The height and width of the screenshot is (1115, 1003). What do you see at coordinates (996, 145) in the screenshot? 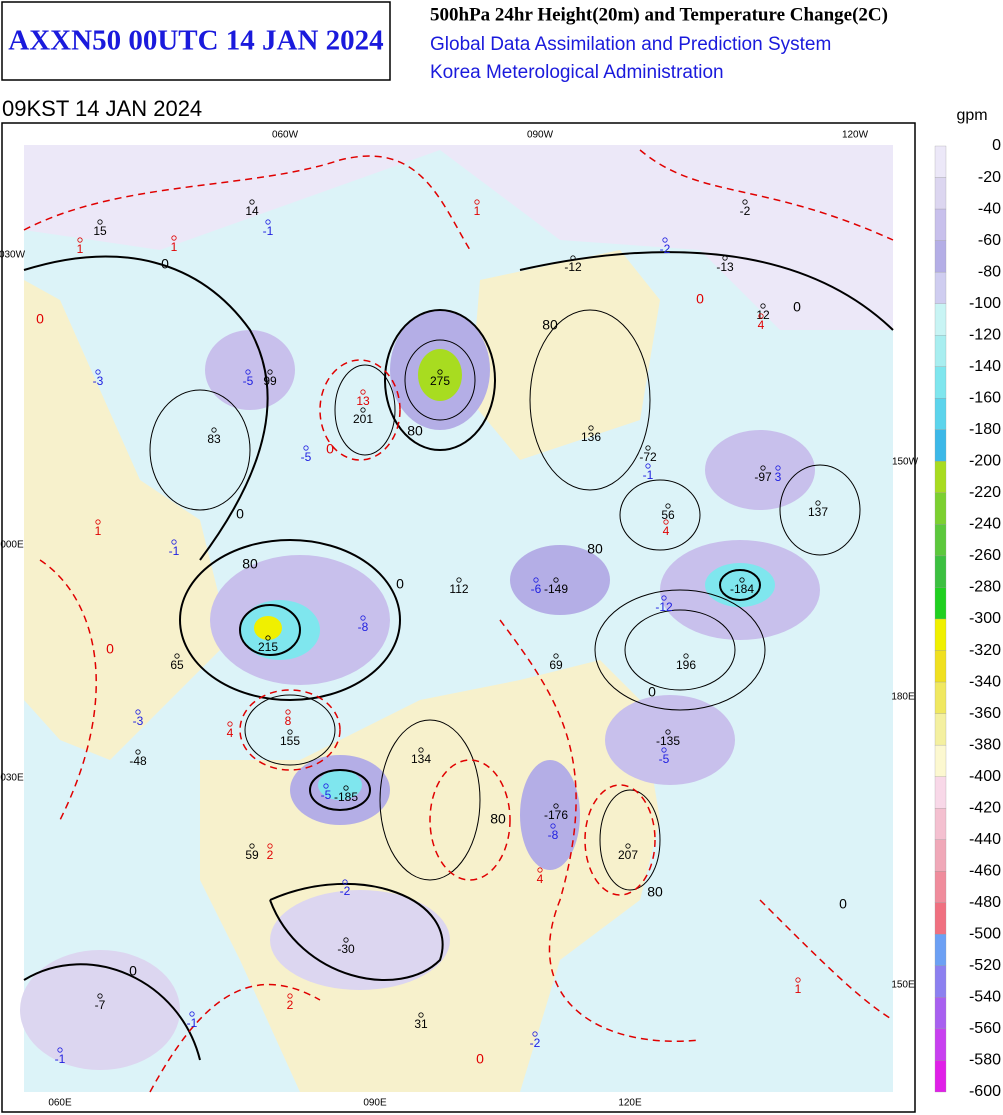
I see `colorbar-label: 0` at bounding box center [996, 145].